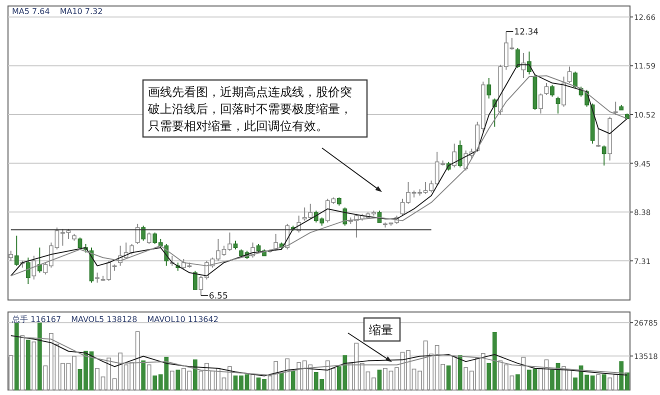  Describe the element at coordinates (36, 319) in the screenshot. I see `annotation: 总手 116167` at that location.